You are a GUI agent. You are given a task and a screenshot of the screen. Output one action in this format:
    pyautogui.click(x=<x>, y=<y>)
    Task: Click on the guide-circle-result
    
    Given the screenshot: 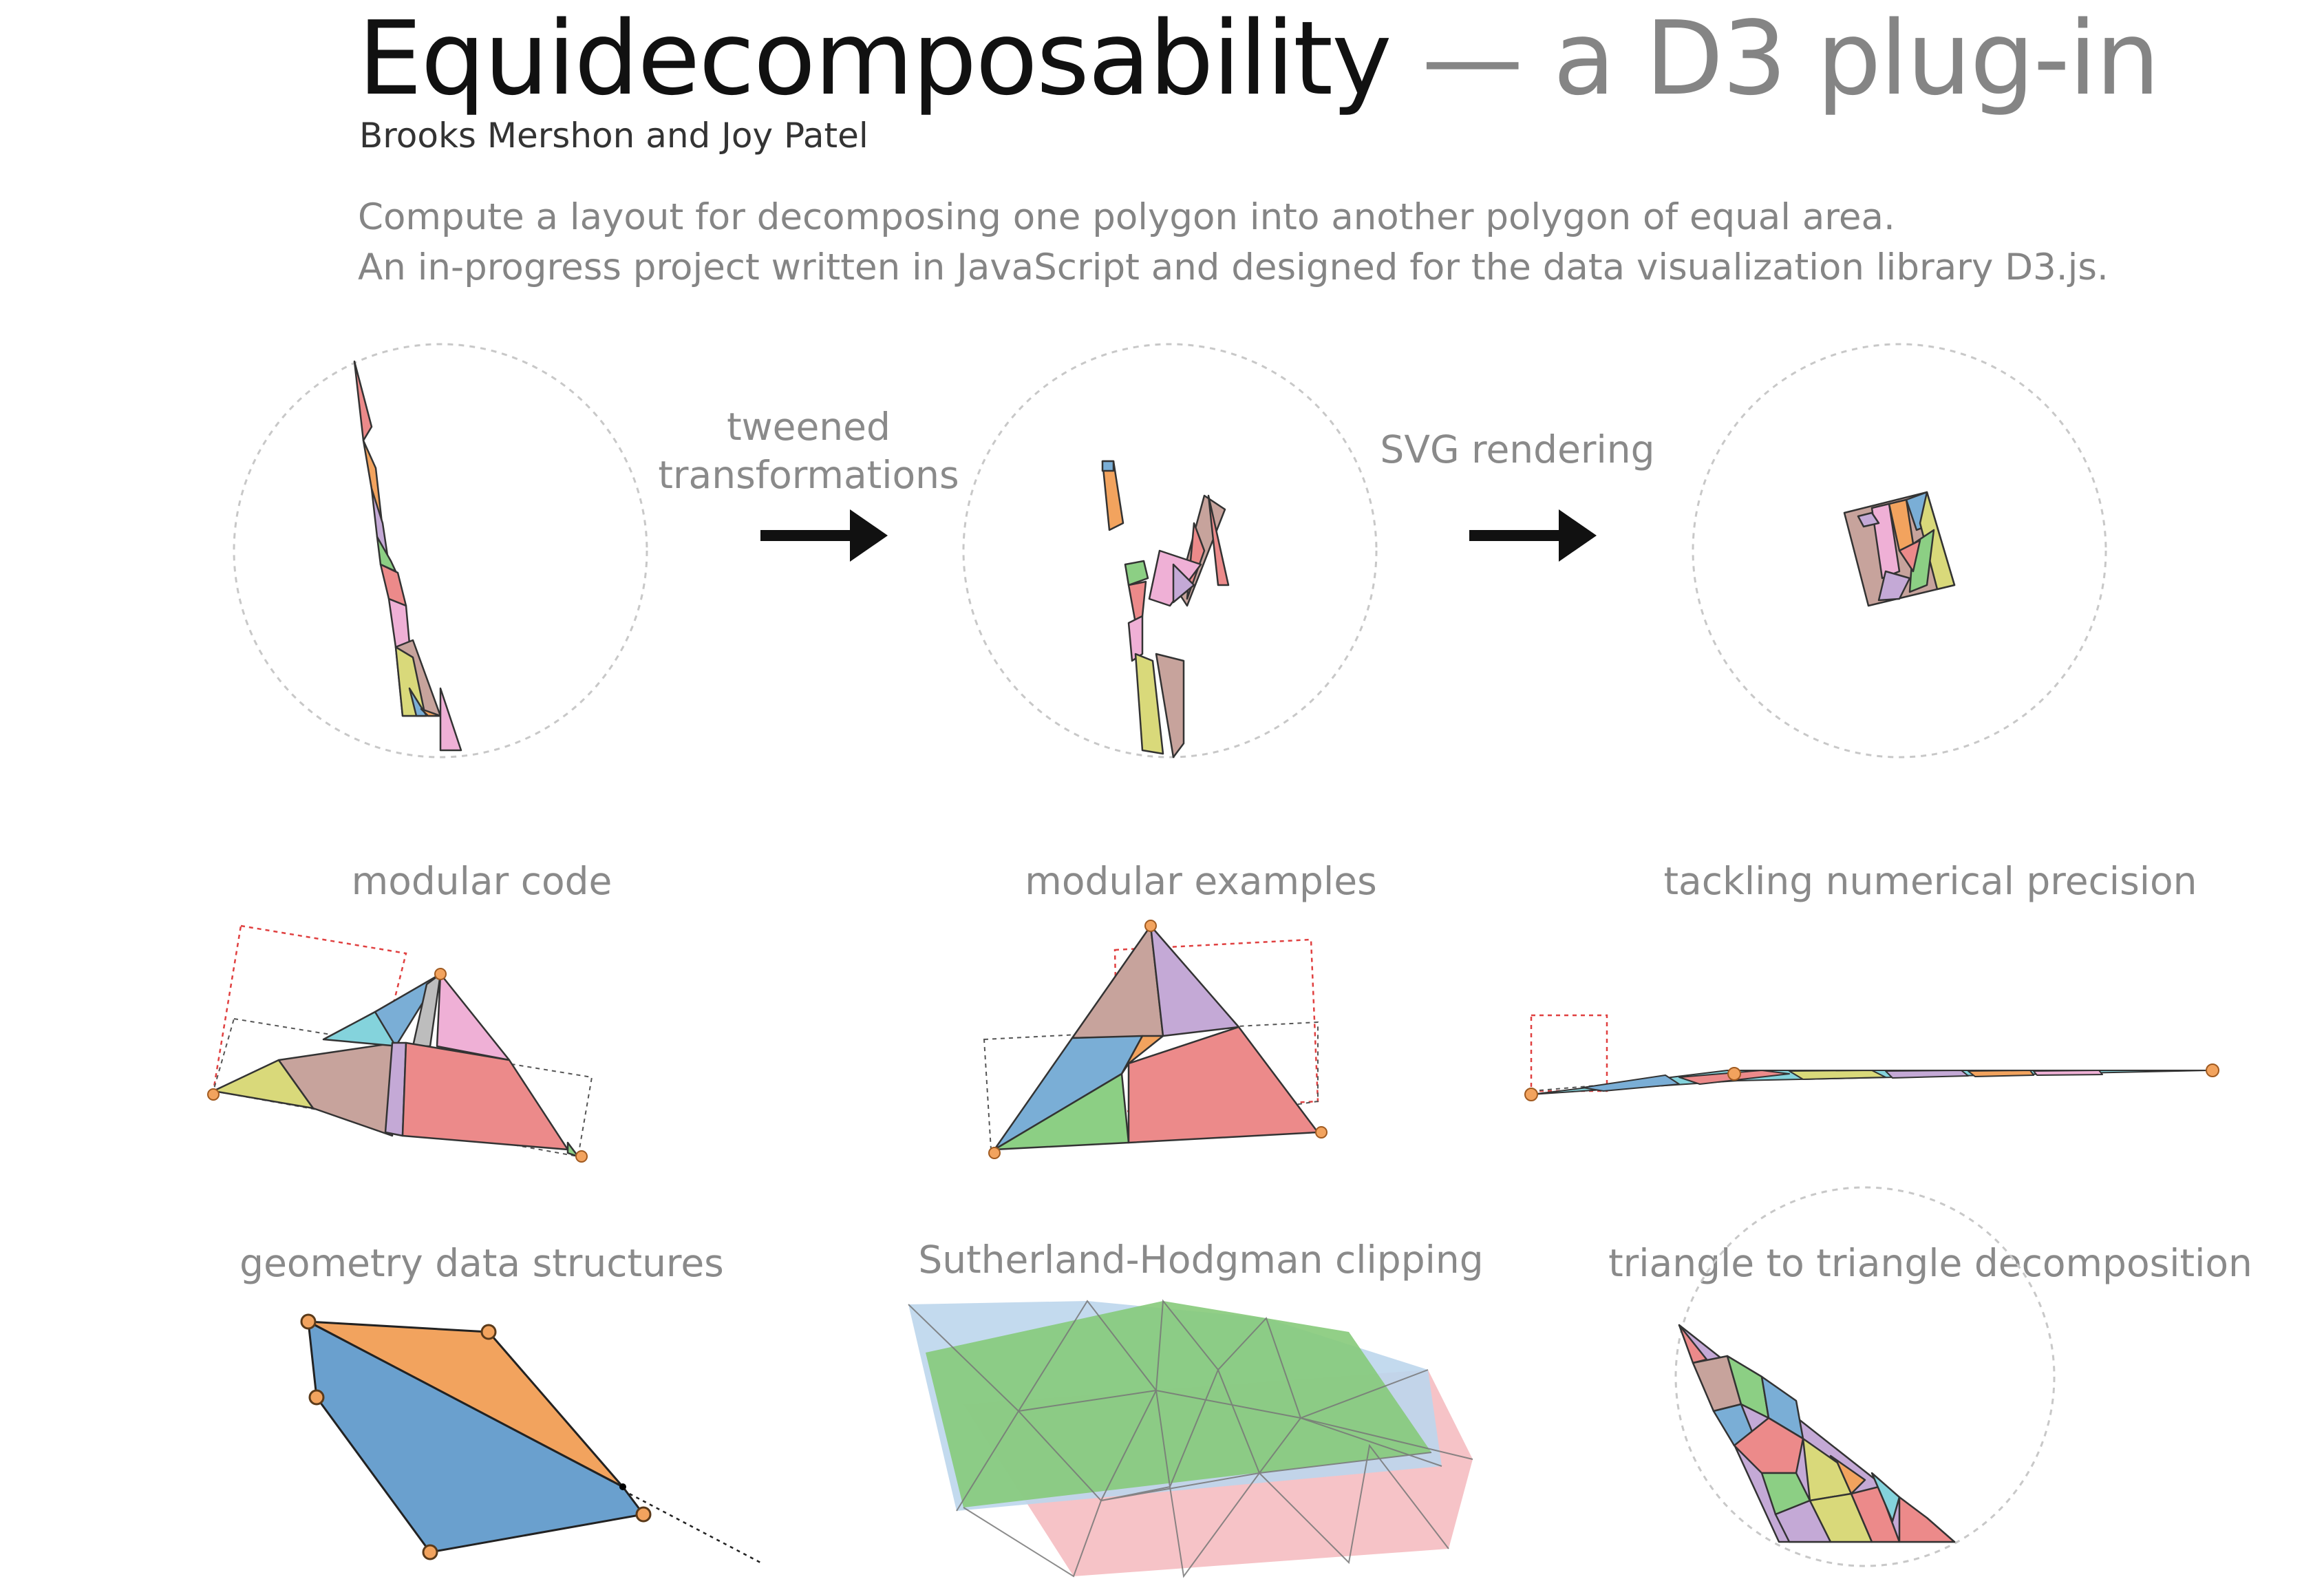 What is the action you would take?
    pyautogui.click(x=1900, y=551)
    